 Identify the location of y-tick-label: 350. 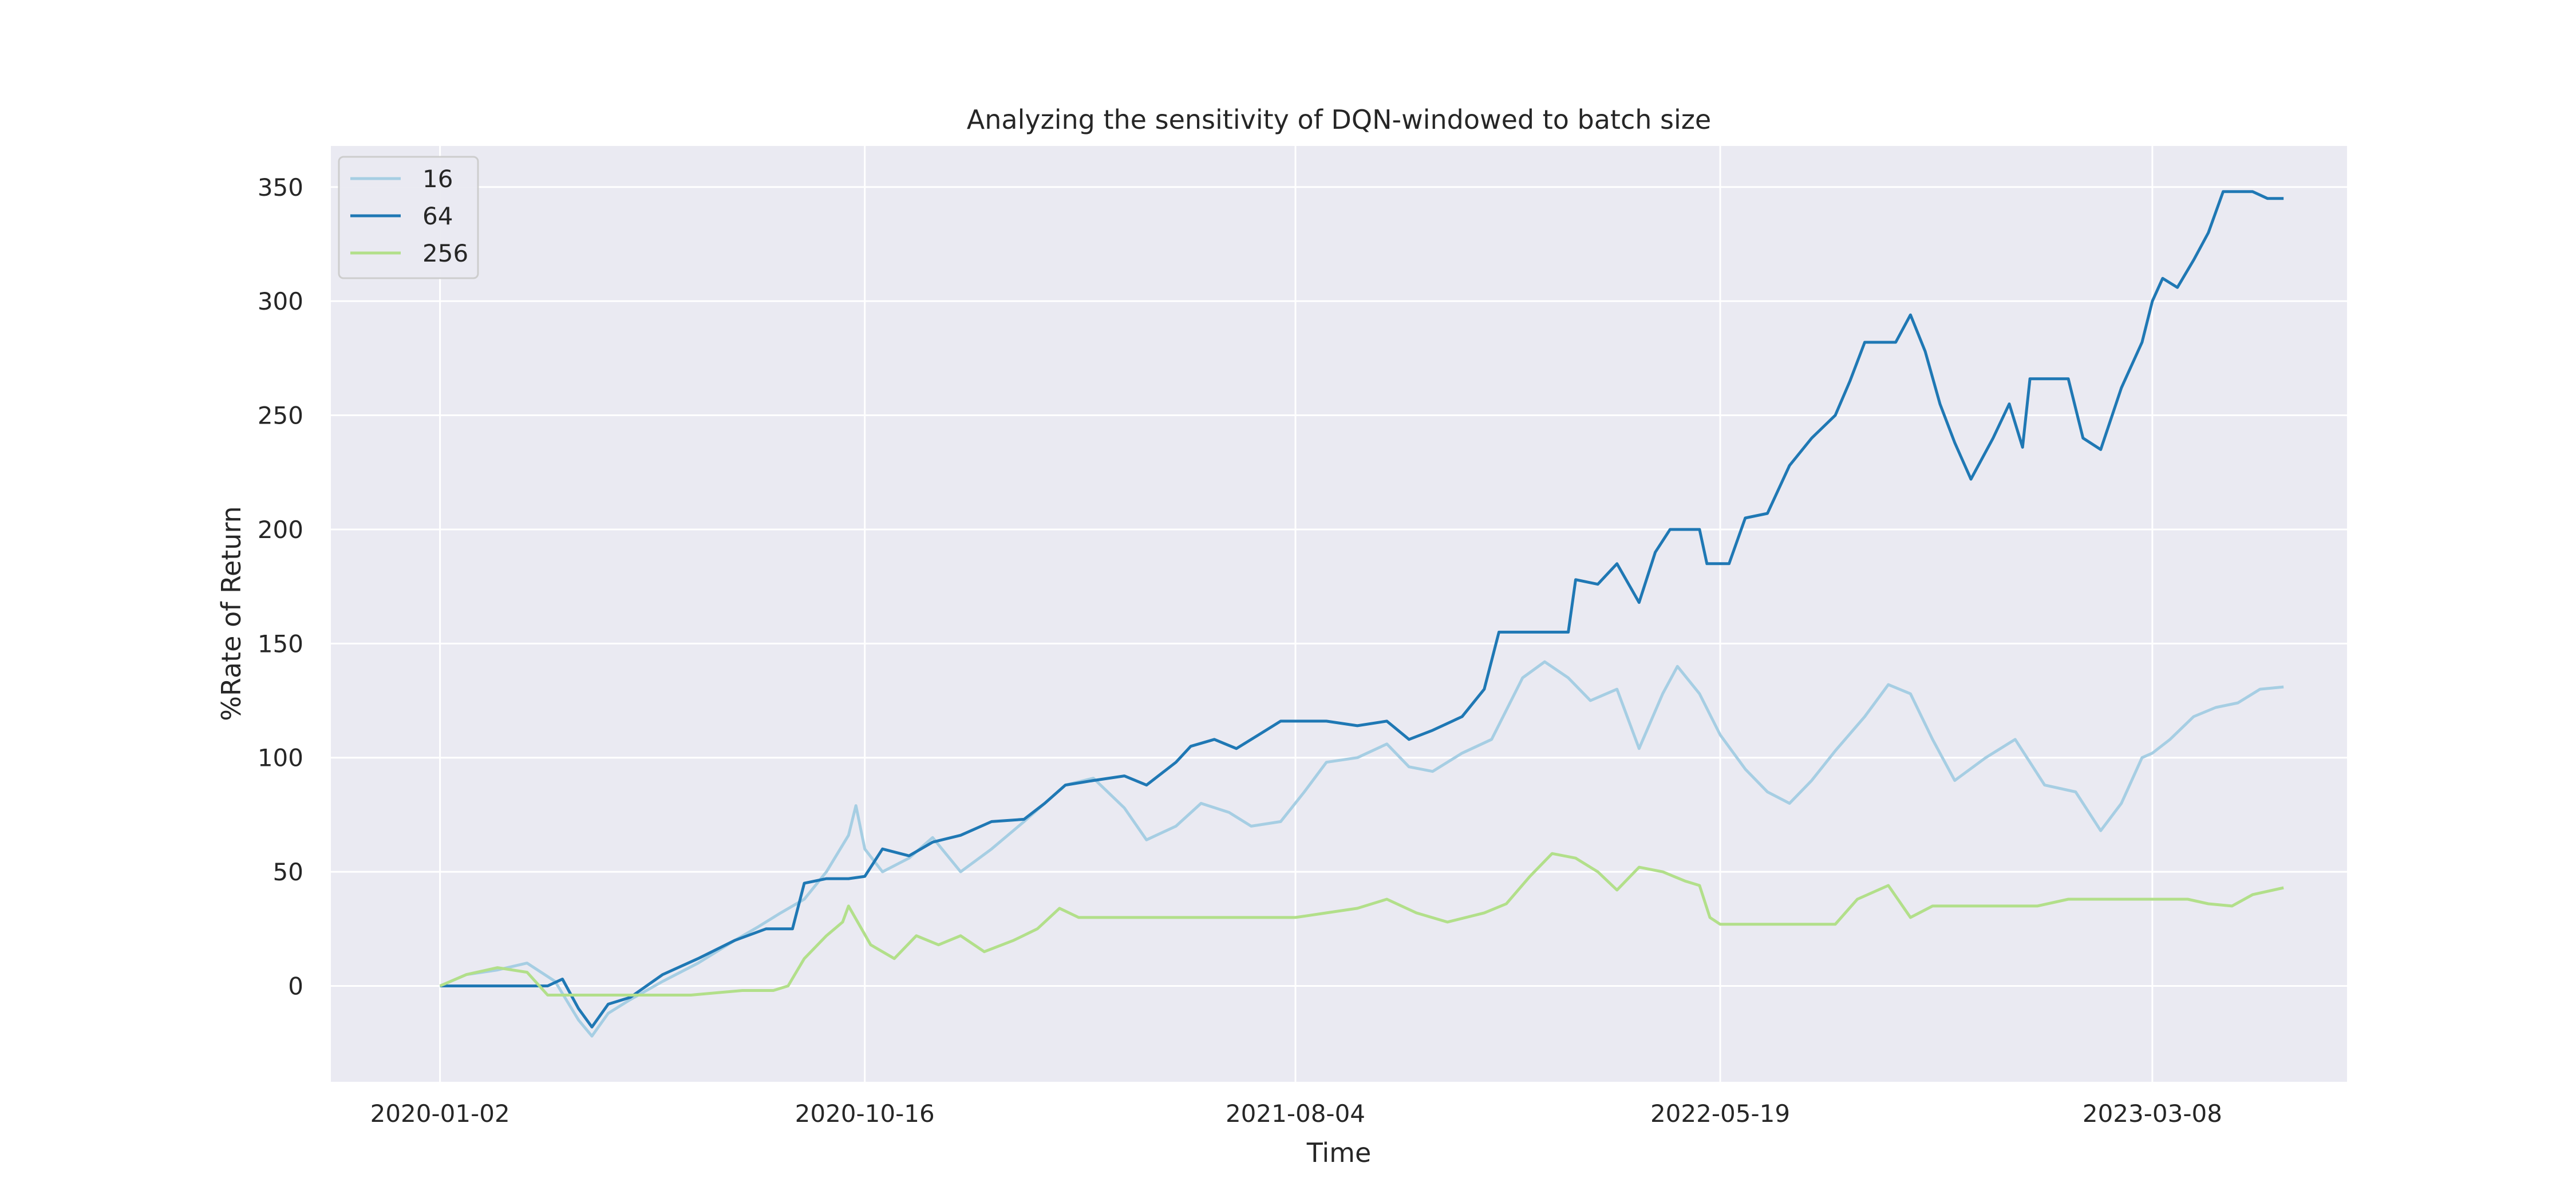
(280, 187).